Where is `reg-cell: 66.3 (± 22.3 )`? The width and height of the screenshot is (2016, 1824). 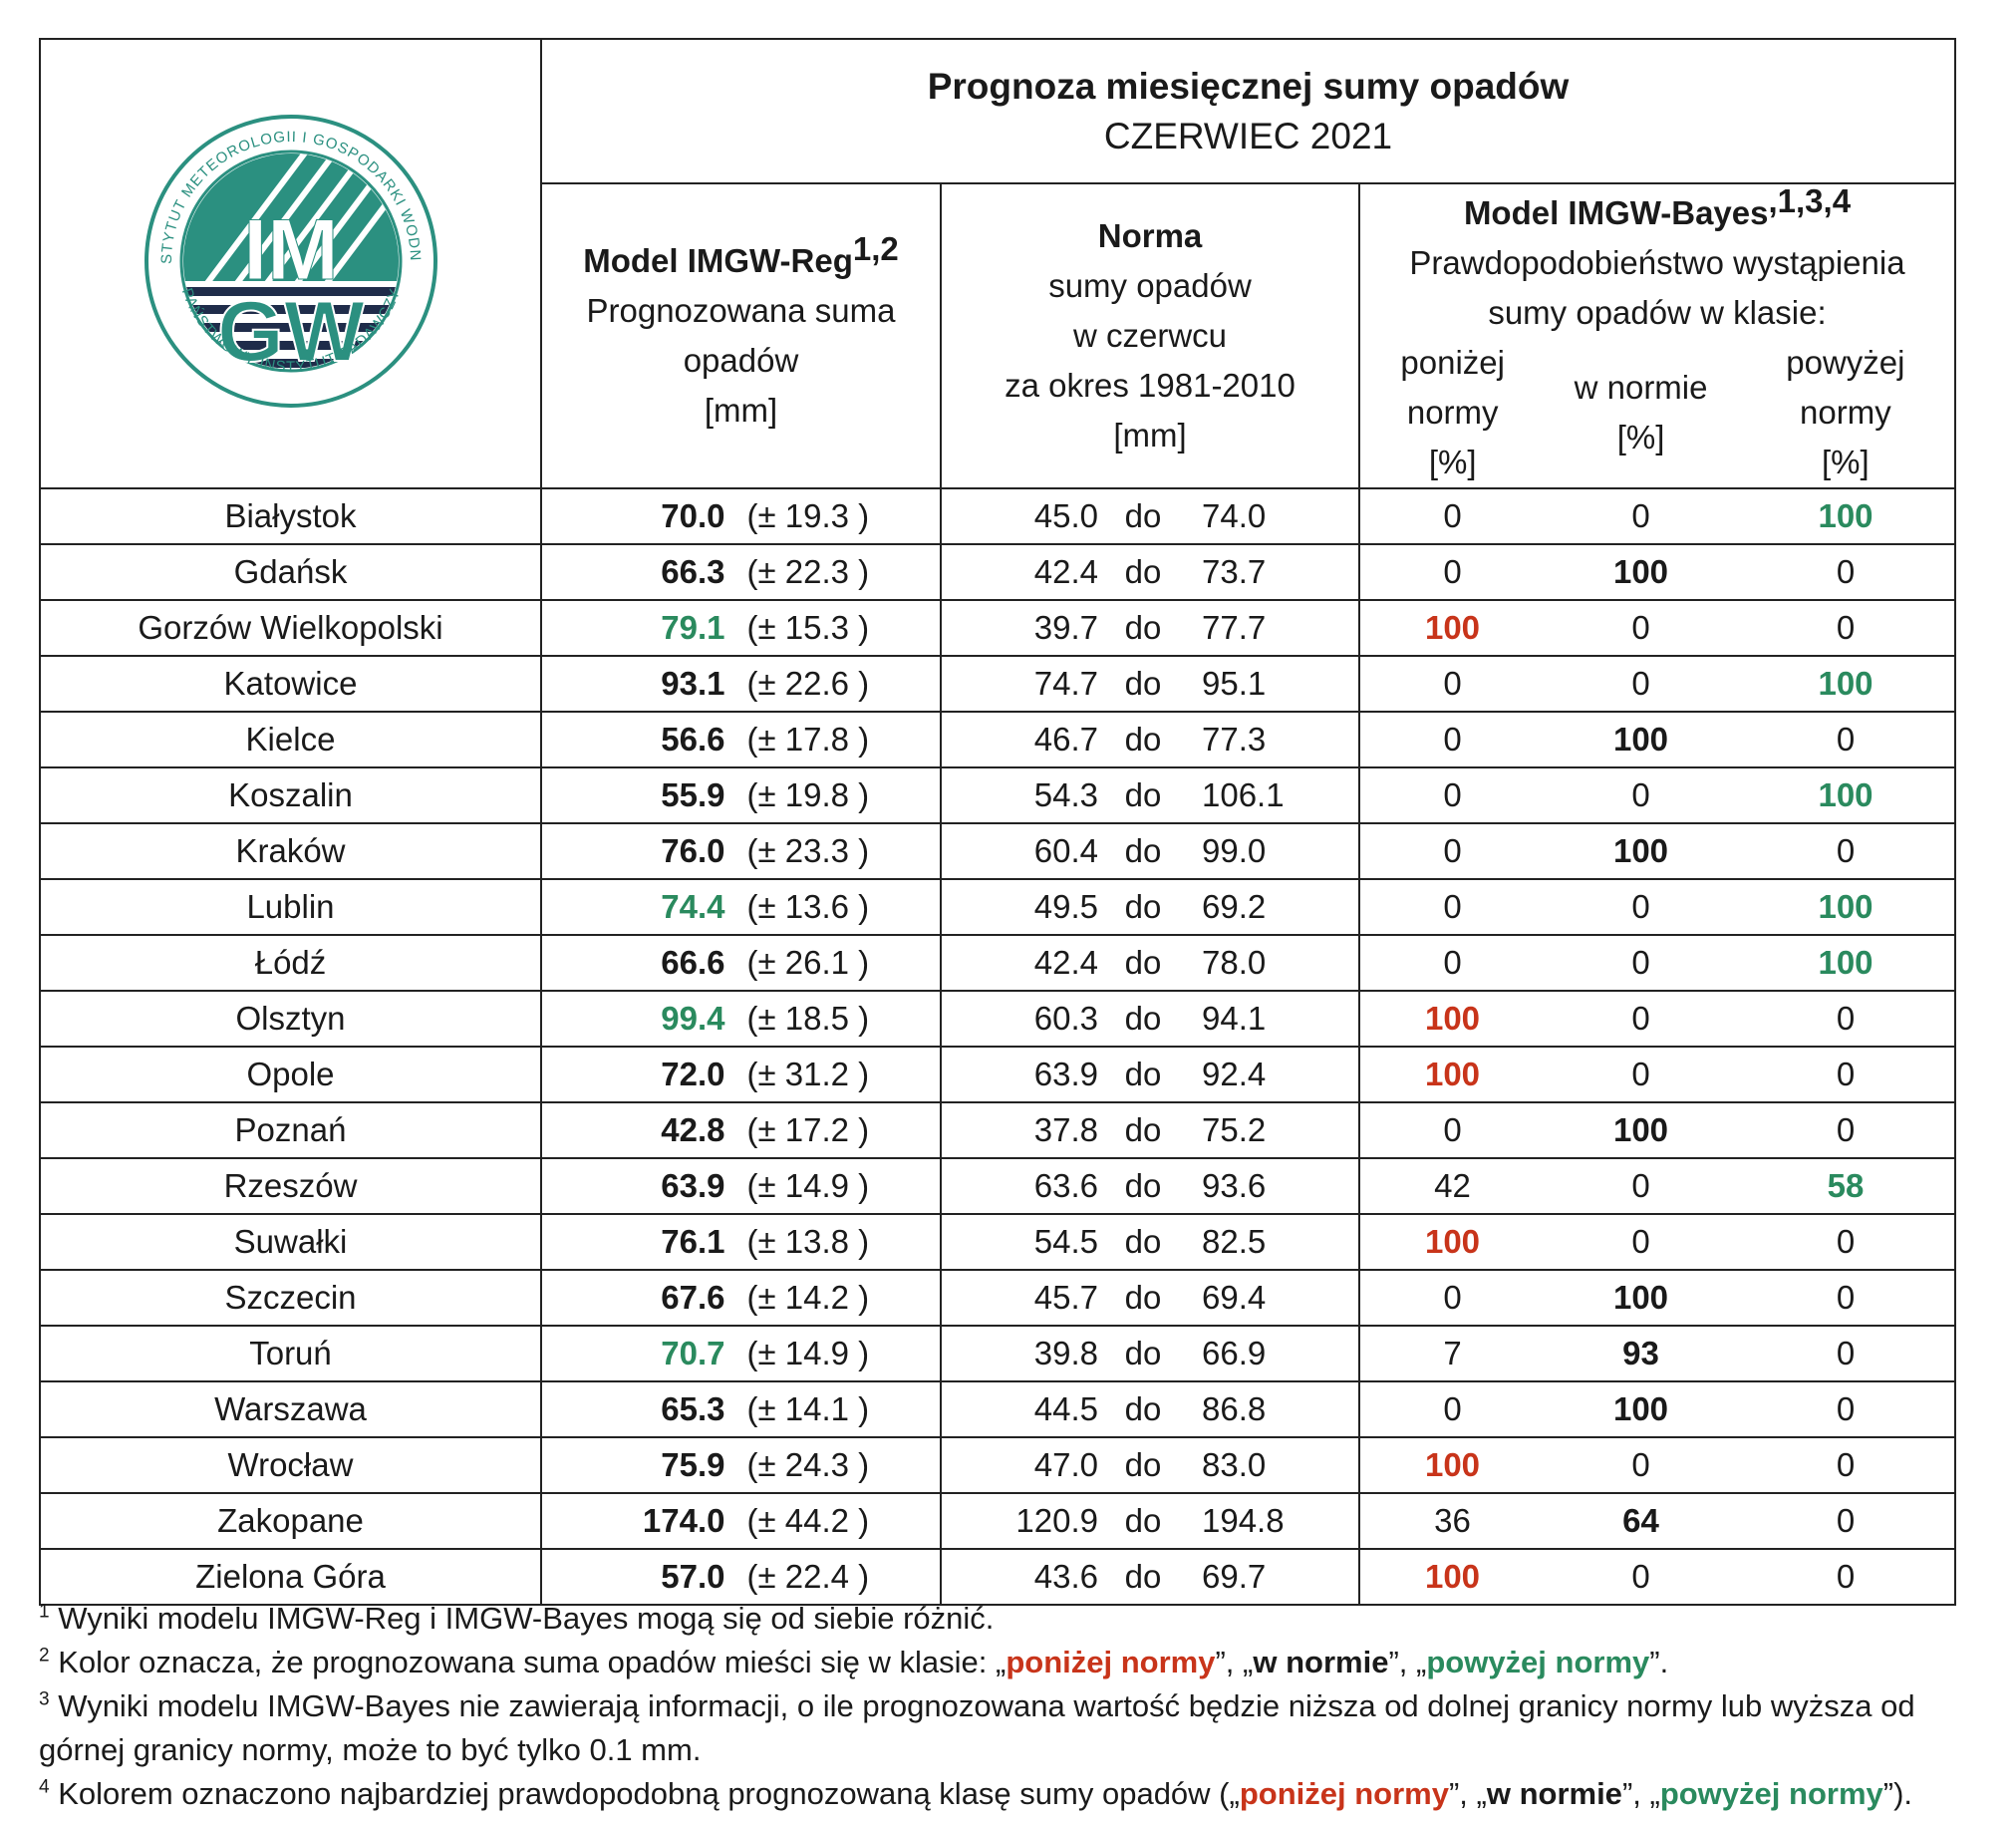
reg-cell: 66.3 (± 22.3 ) is located at coordinates (741, 572).